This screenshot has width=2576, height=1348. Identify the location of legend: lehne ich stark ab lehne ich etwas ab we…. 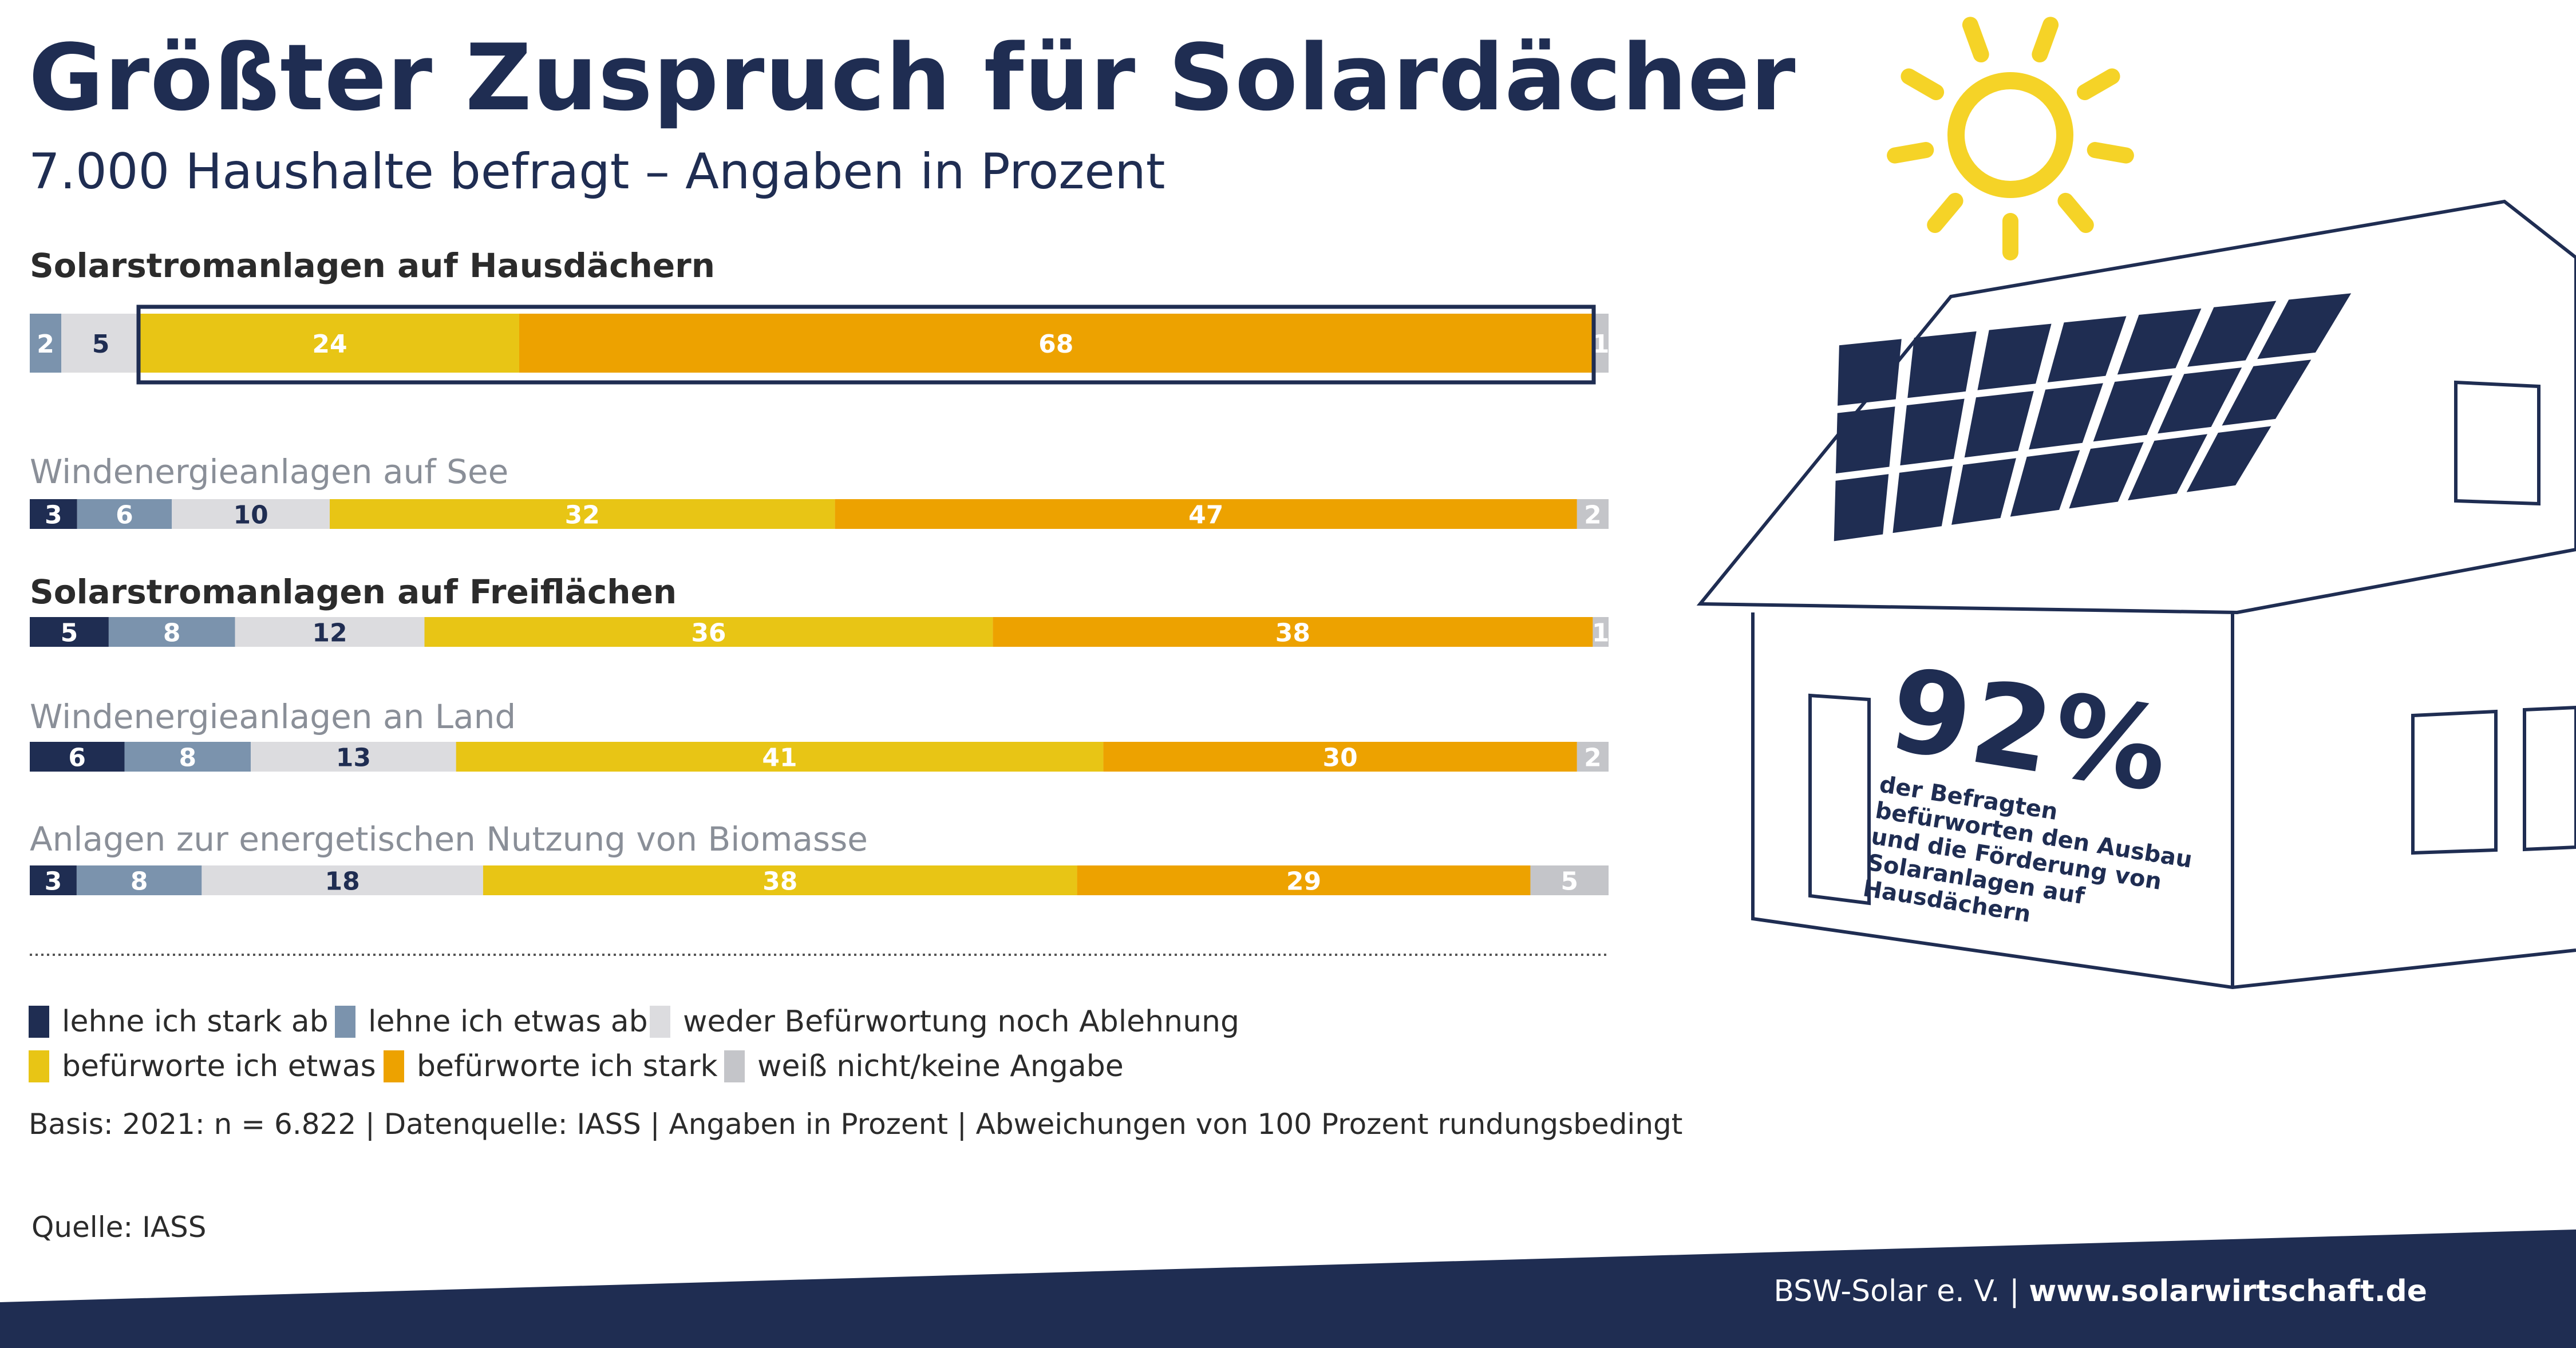
(844, 1050).